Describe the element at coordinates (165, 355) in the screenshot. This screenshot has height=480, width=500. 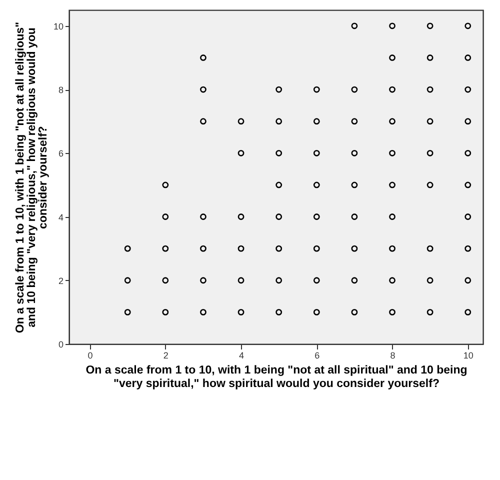
I see `x-tick-label: 2` at that location.